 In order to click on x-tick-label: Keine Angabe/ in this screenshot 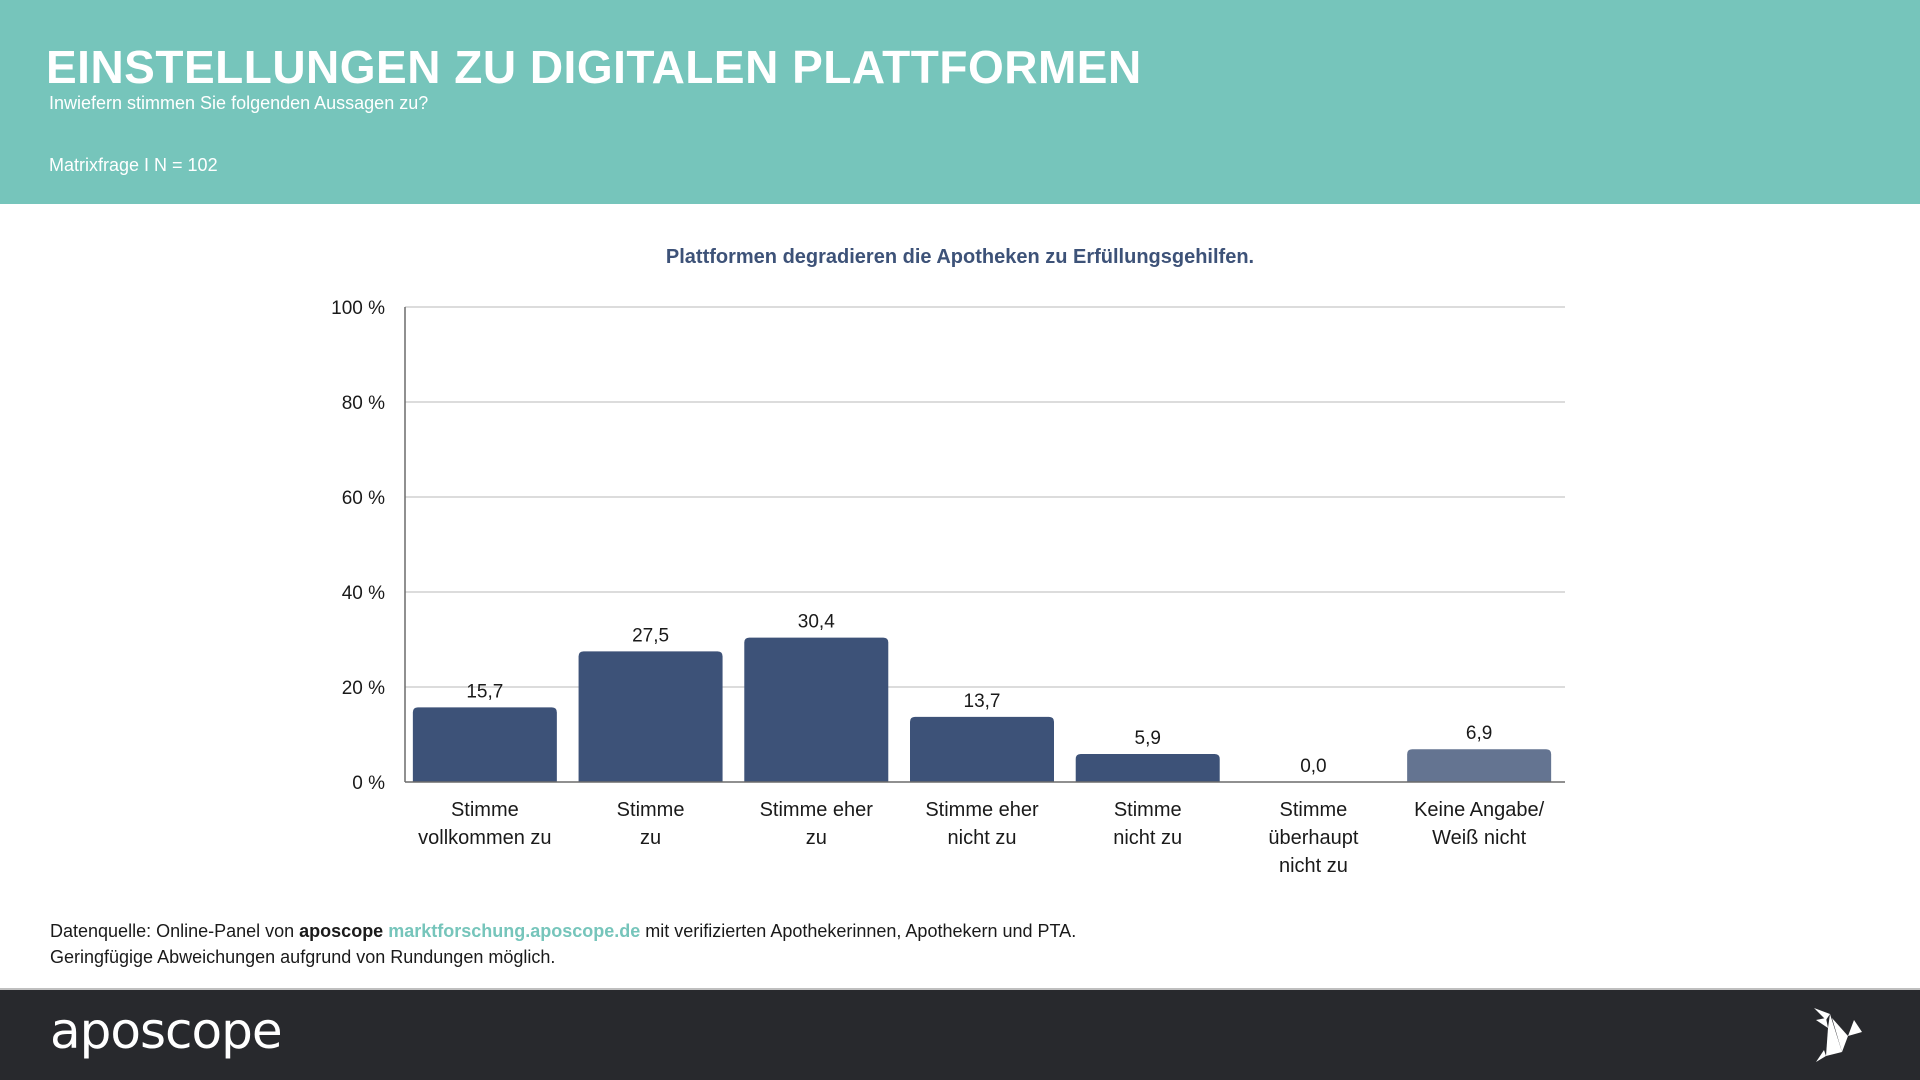, I will do `click(1479, 810)`.